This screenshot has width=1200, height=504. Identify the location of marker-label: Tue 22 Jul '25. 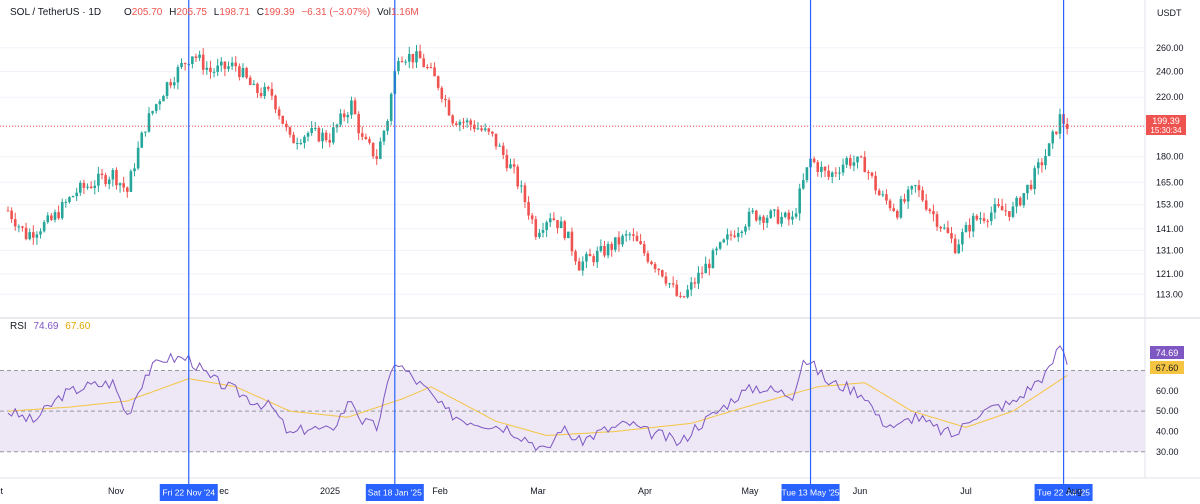
(1063, 493).